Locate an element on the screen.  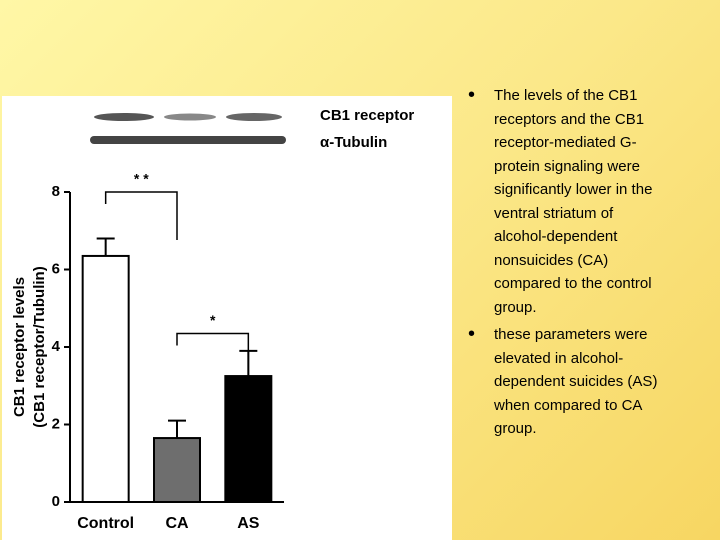
y-tick-label: 2 is located at coordinates (56, 423).